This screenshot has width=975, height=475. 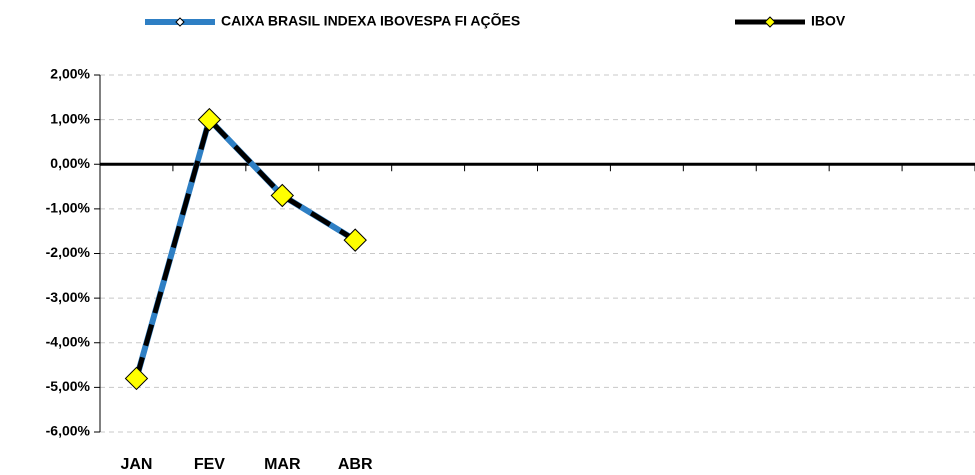 I want to click on x-tick-label: ABR, so click(x=355, y=464).